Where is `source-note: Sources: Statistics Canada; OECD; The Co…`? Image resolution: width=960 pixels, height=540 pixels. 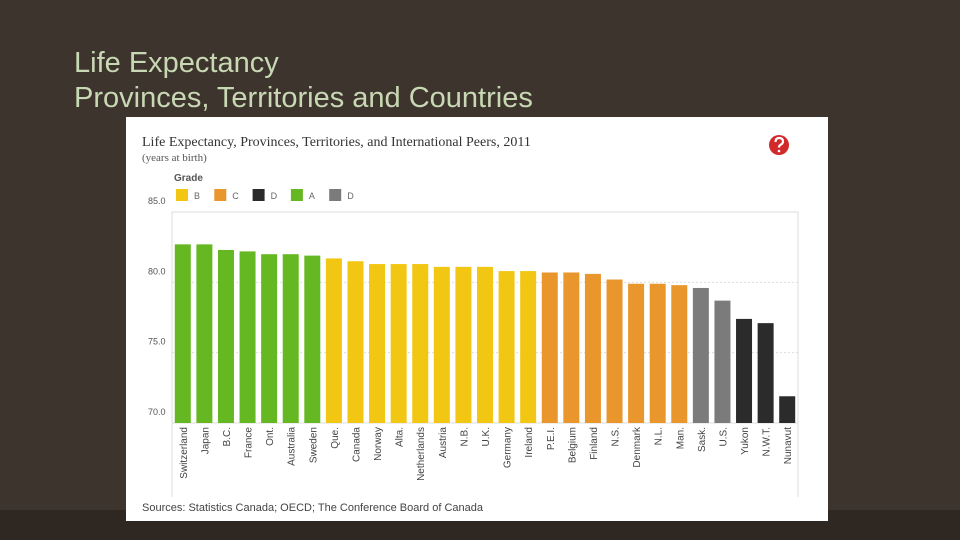 source-note: Sources: Statistics Canada; OECD; The Co… is located at coordinates (313, 508).